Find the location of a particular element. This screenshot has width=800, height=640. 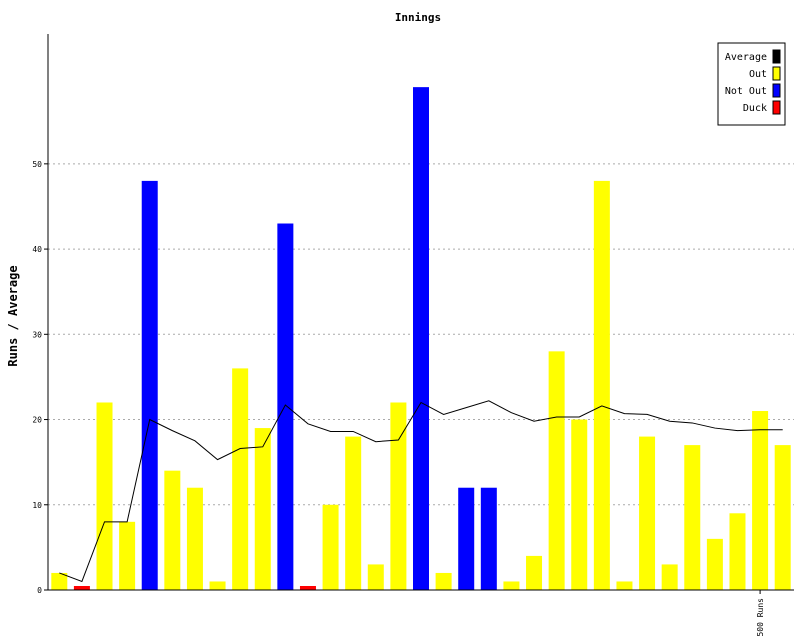

legend-label-1: Out is located at coordinates (758, 74).